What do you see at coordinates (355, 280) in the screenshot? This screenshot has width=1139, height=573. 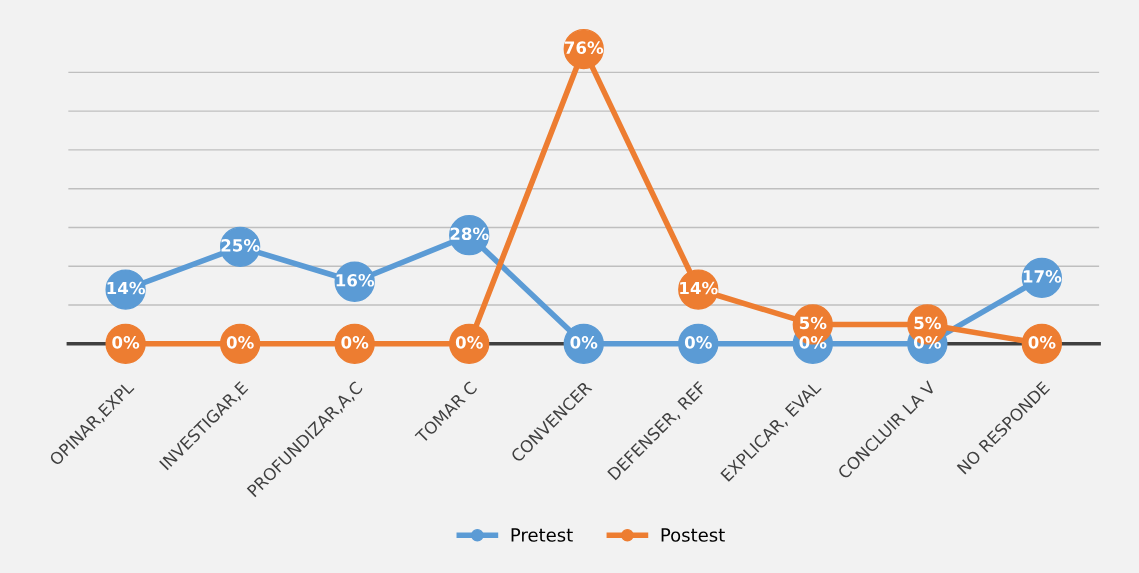 I see `data-label: 16%` at bounding box center [355, 280].